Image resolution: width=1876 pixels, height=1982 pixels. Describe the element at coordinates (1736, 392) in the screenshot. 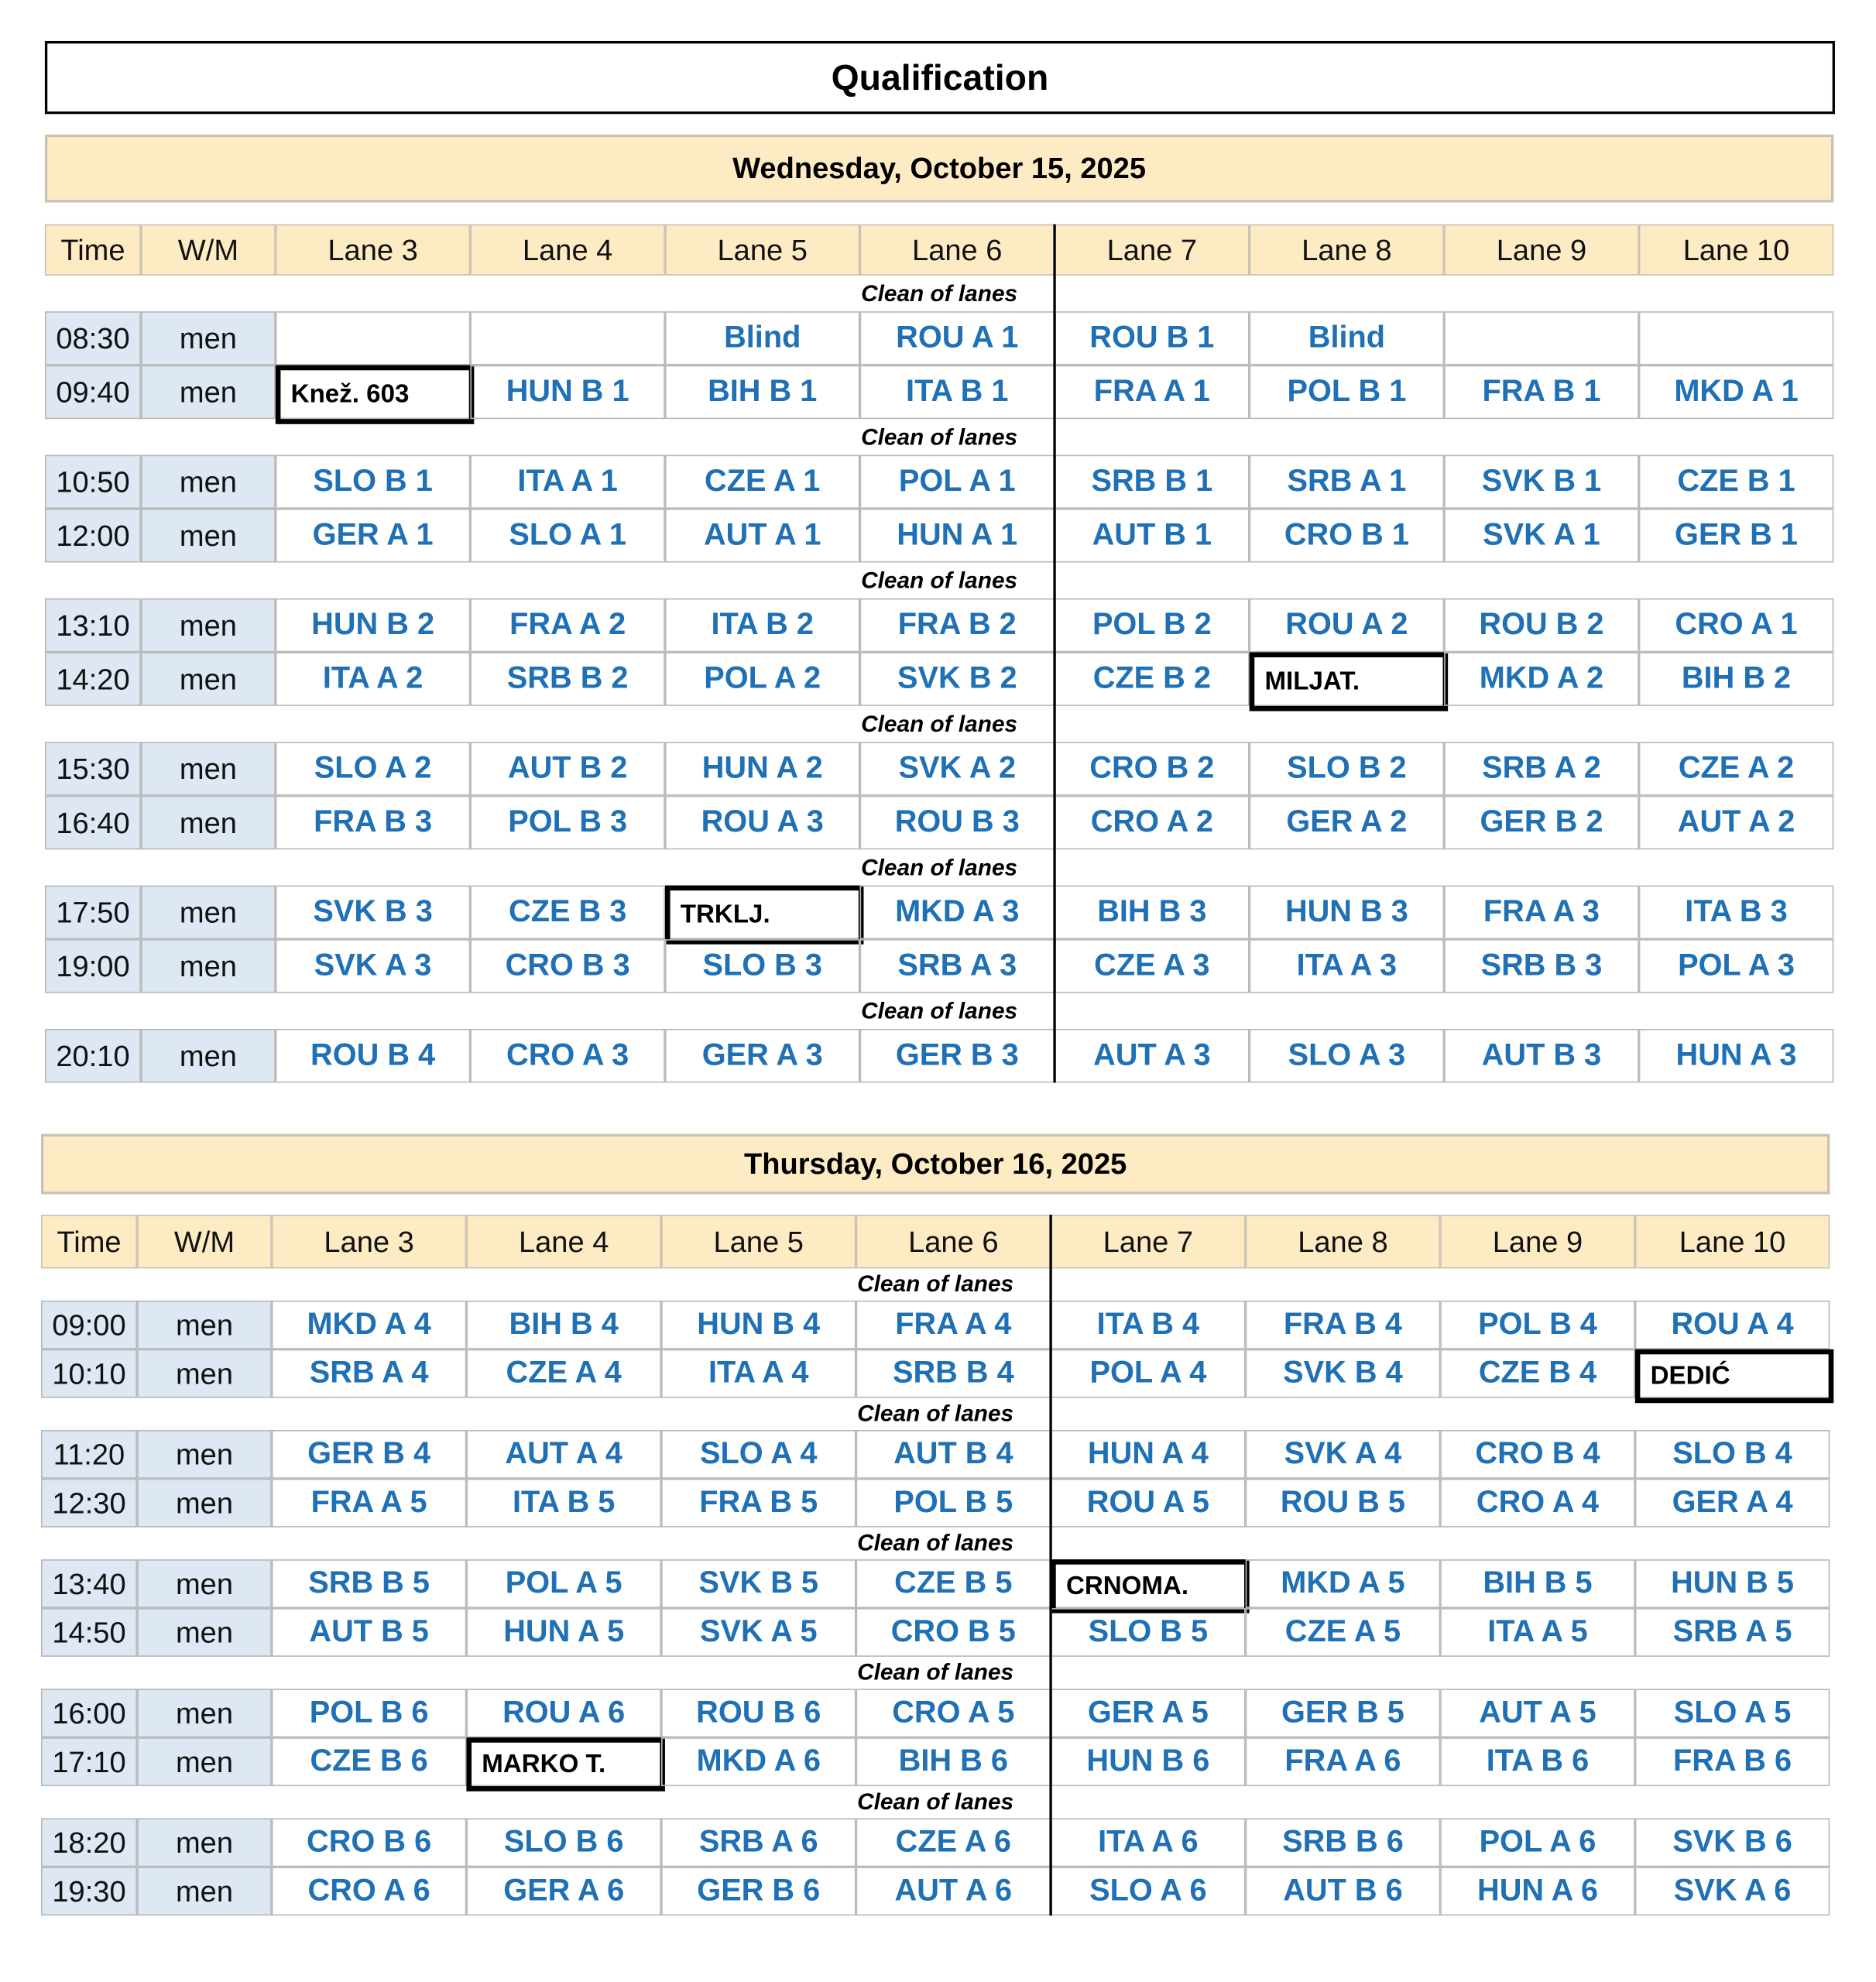

I see `lane-cell: MKD A 1` at that location.